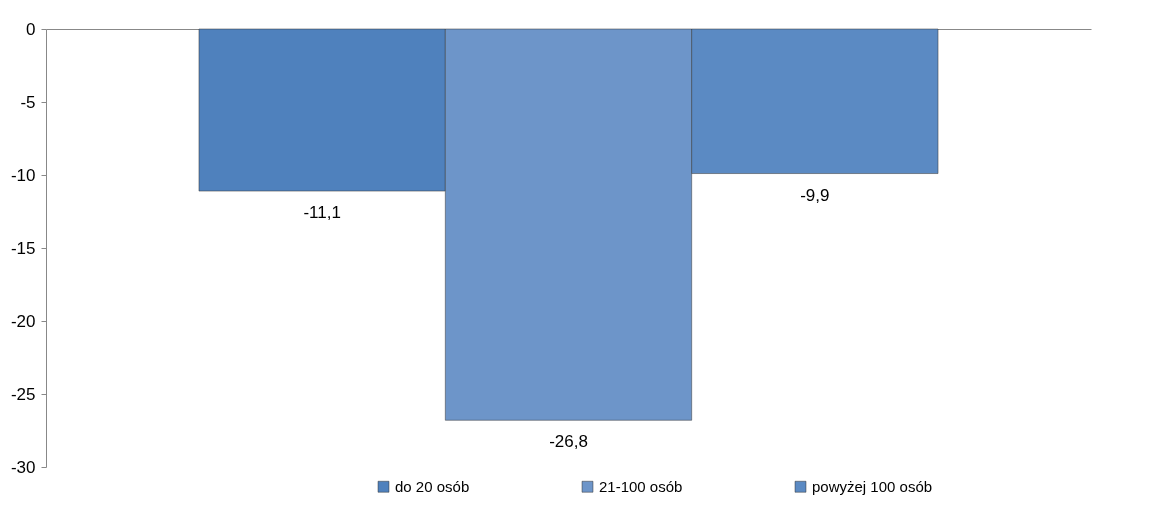  I want to click on y-tick-label: -10, so click(23, 175).